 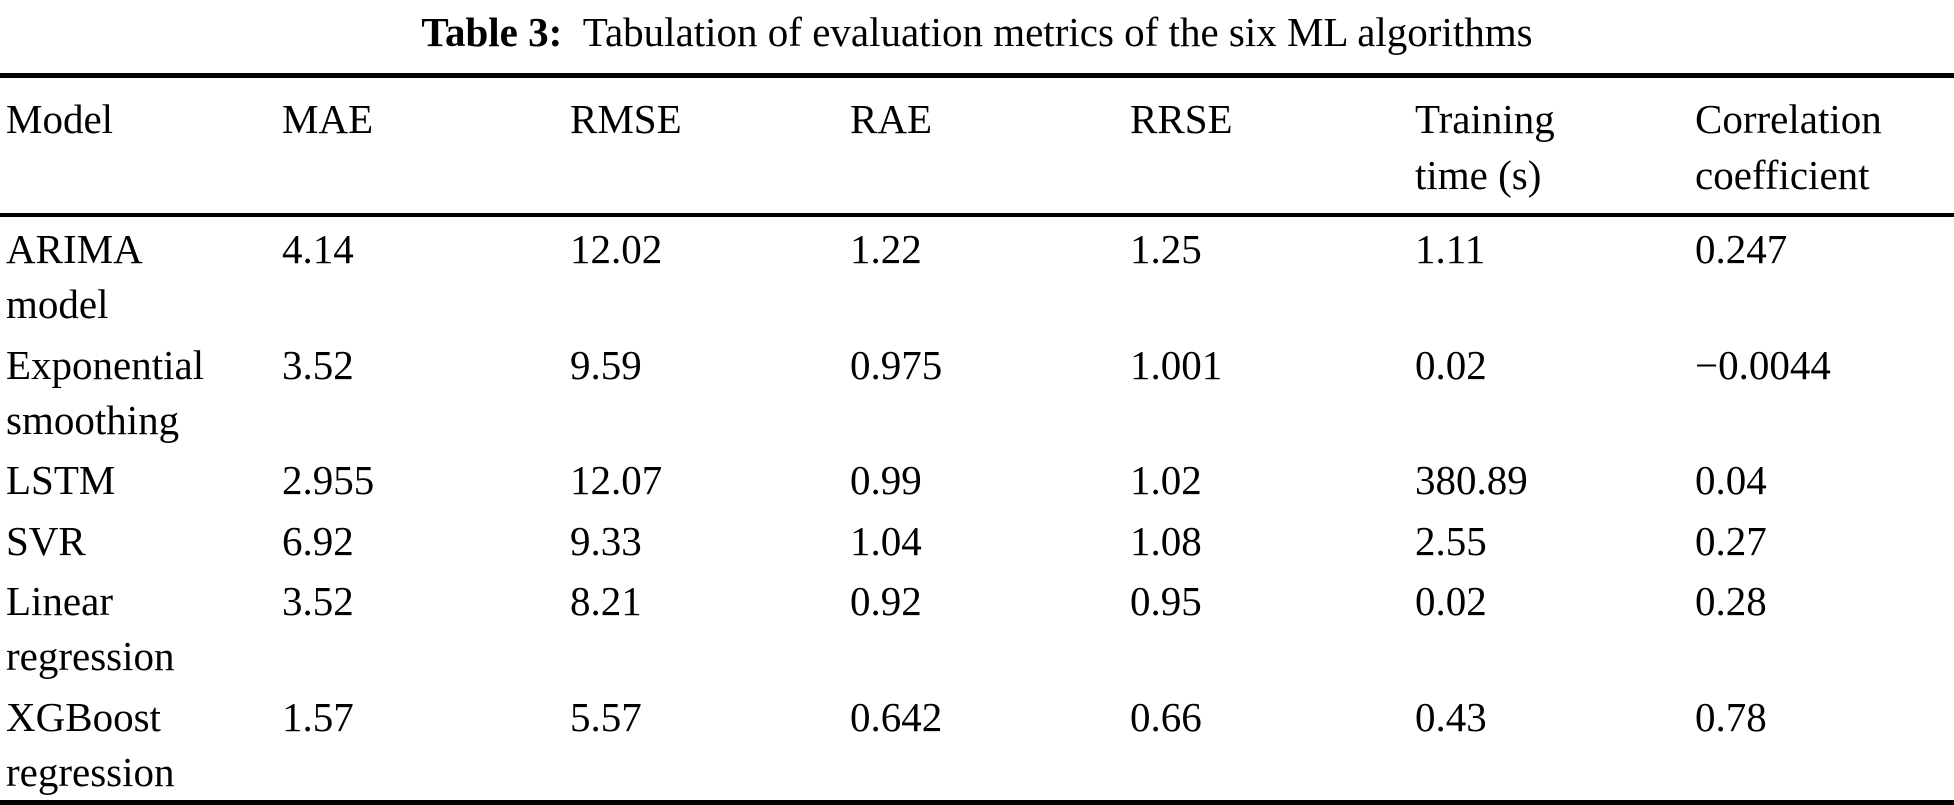 What do you see at coordinates (1166, 600) in the screenshot?
I see `cell-rrse: 0.95` at bounding box center [1166, 600].